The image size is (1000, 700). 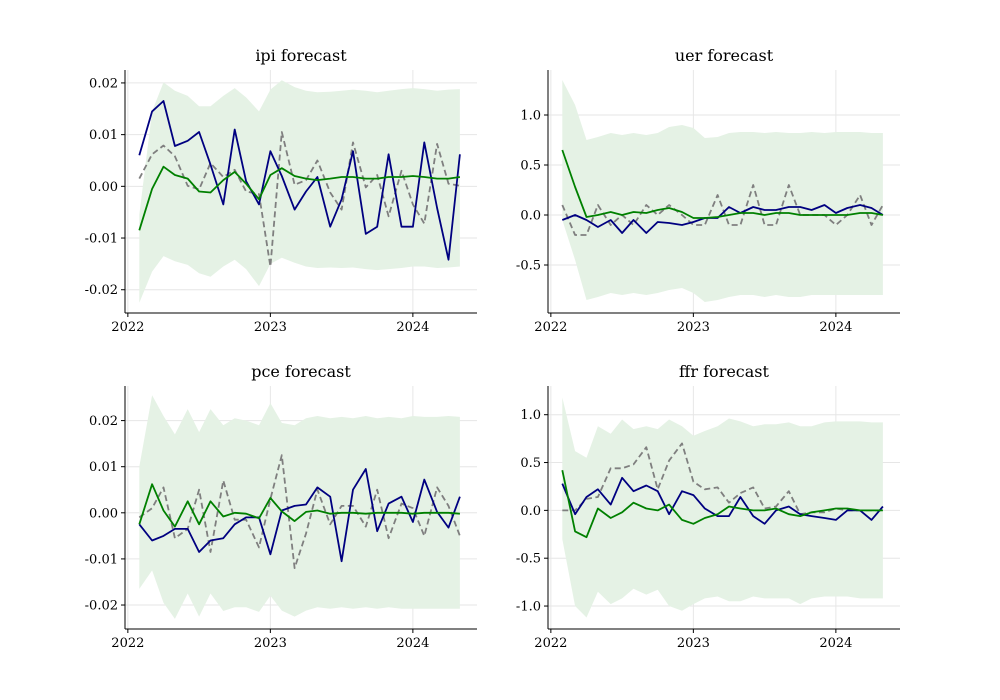 What do you see at coordinates (724, 371) in the screenshot?
I see `chart-title: ffr forecast` at bounding box center [724, 371].